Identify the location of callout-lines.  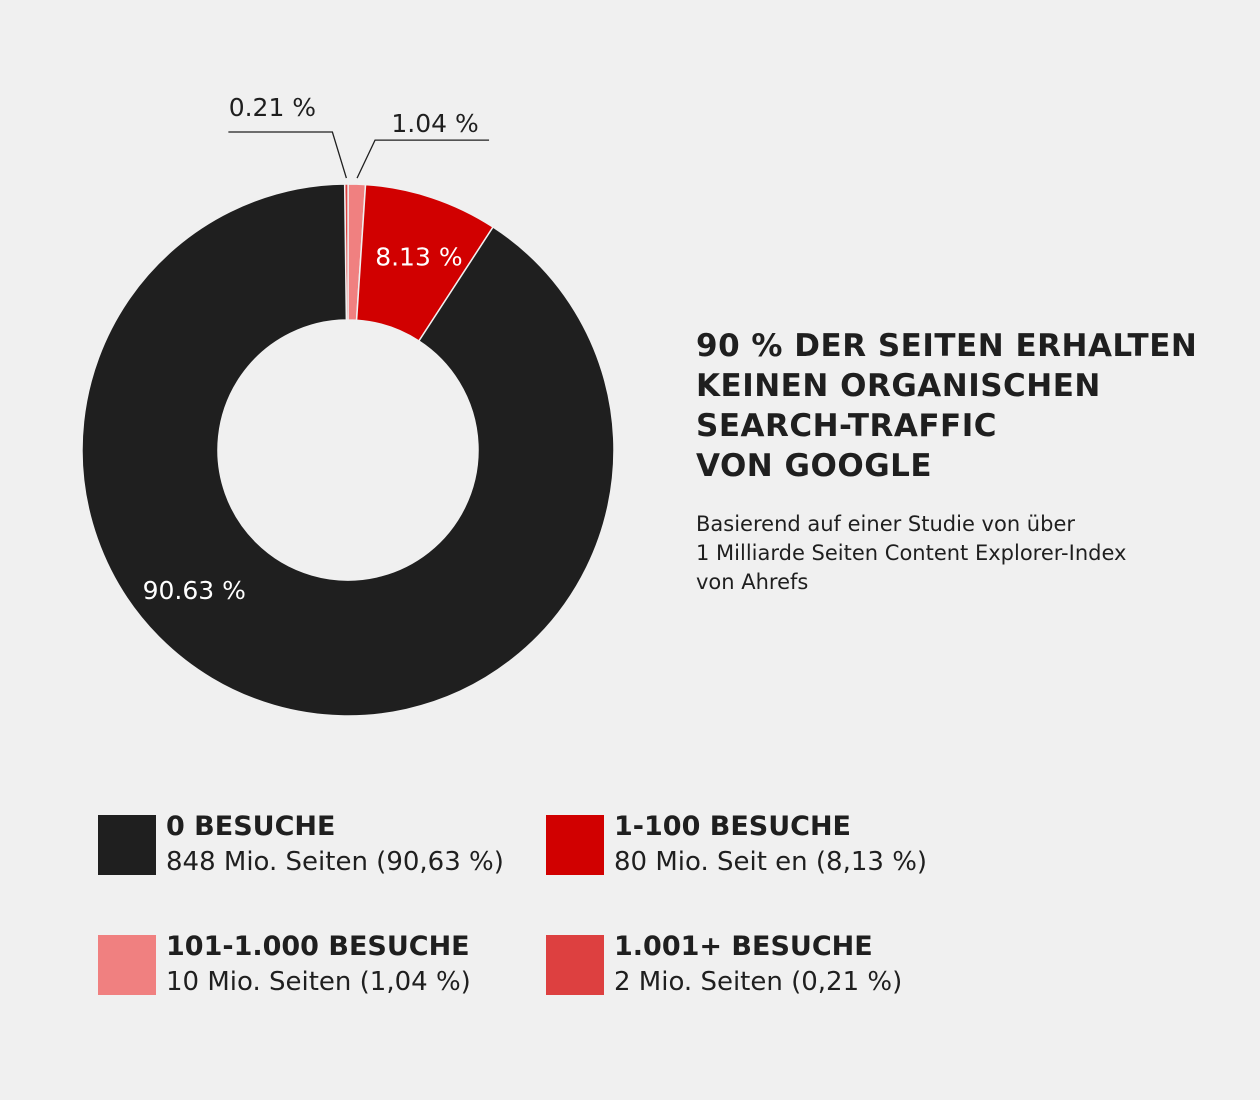
(359, 155).